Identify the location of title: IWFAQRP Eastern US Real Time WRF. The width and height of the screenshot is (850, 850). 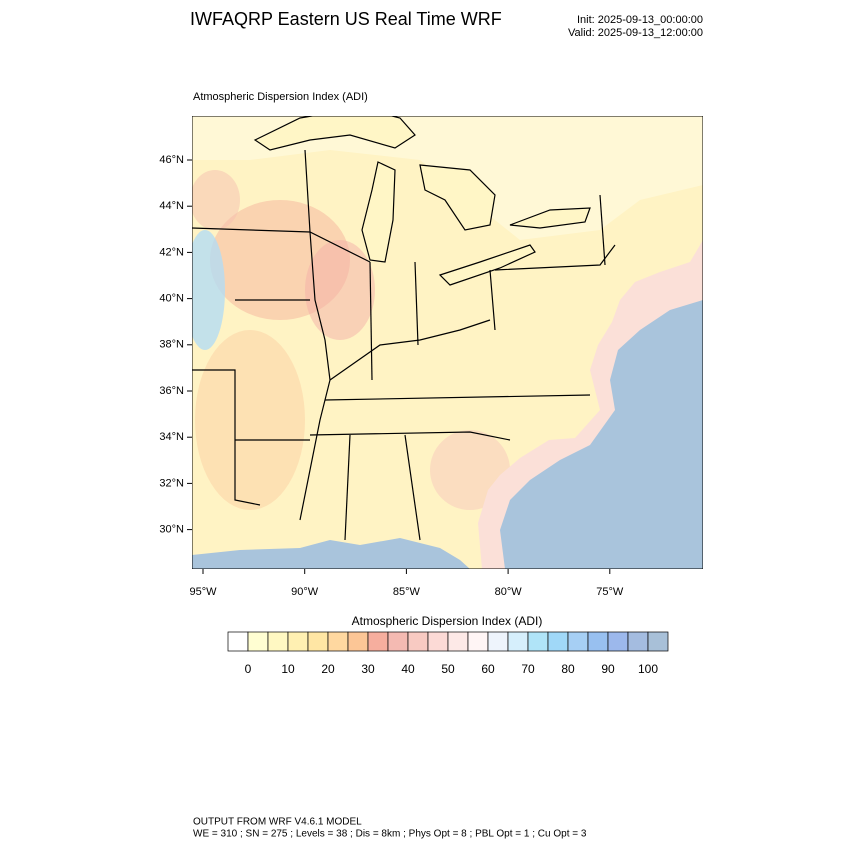
(346, 19).